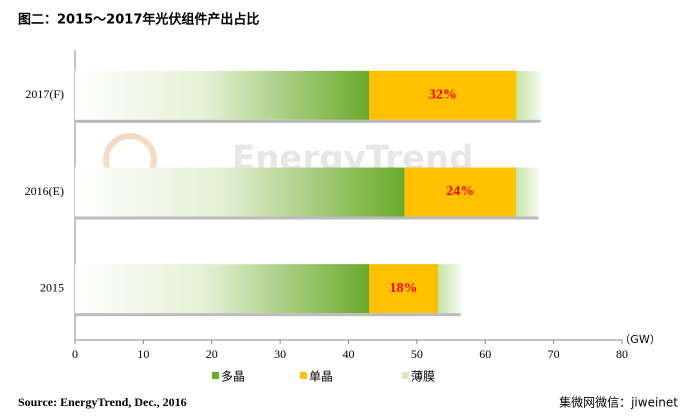  What do you see at coordinates (212, 354) in the screenshot?
I see `x-tick-label: 20` at bounding box center [212, 354].